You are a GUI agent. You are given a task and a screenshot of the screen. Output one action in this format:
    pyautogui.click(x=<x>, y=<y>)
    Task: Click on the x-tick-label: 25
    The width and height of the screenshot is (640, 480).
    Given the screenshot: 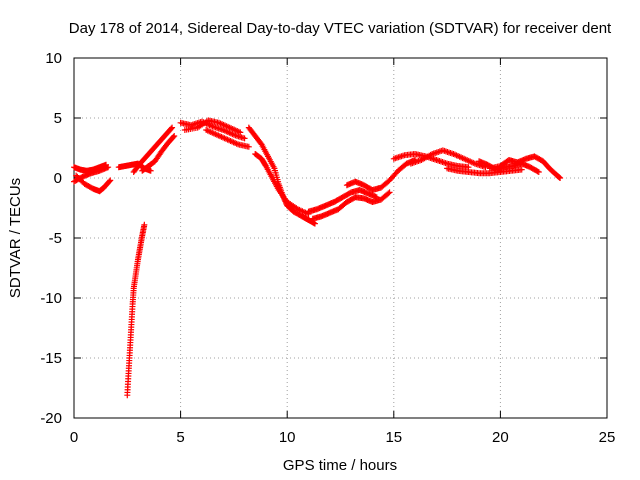 What is the action you would take?
    pyautogui.click(x=607, y=437)
    